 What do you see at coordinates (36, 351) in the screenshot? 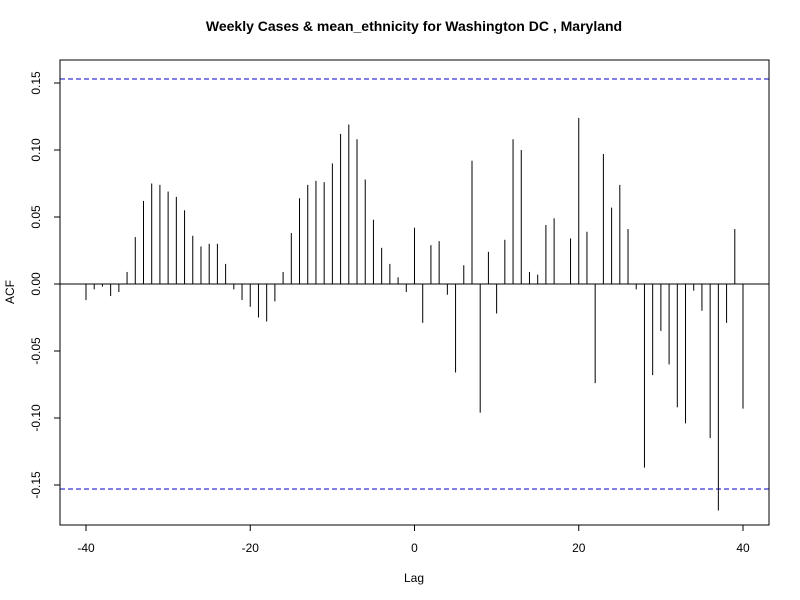
I see `y-tick-label: -0.05` at bounding box center [36, 351].